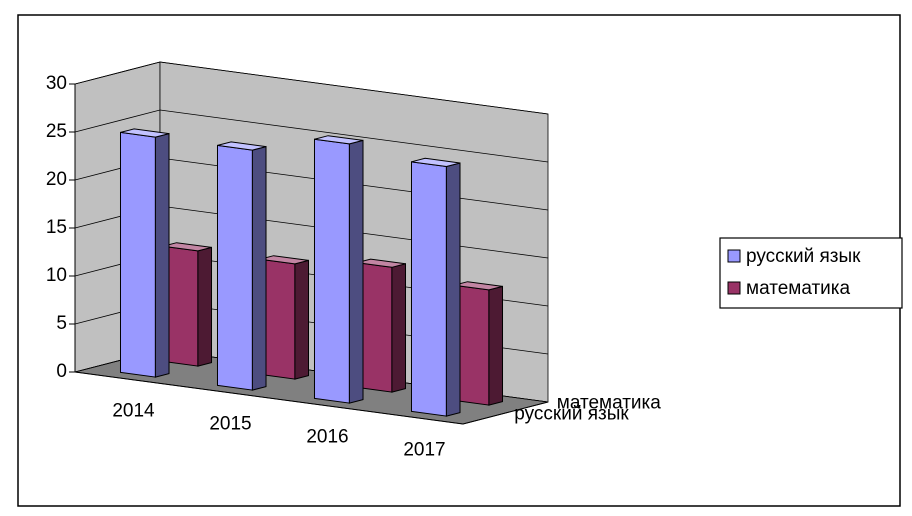 This screenshot has width=912, height=516. What do you see at coordinates (56, 275) in the screenshot?
I see `y-tick-label: 10` at bounding box center [56, 275].